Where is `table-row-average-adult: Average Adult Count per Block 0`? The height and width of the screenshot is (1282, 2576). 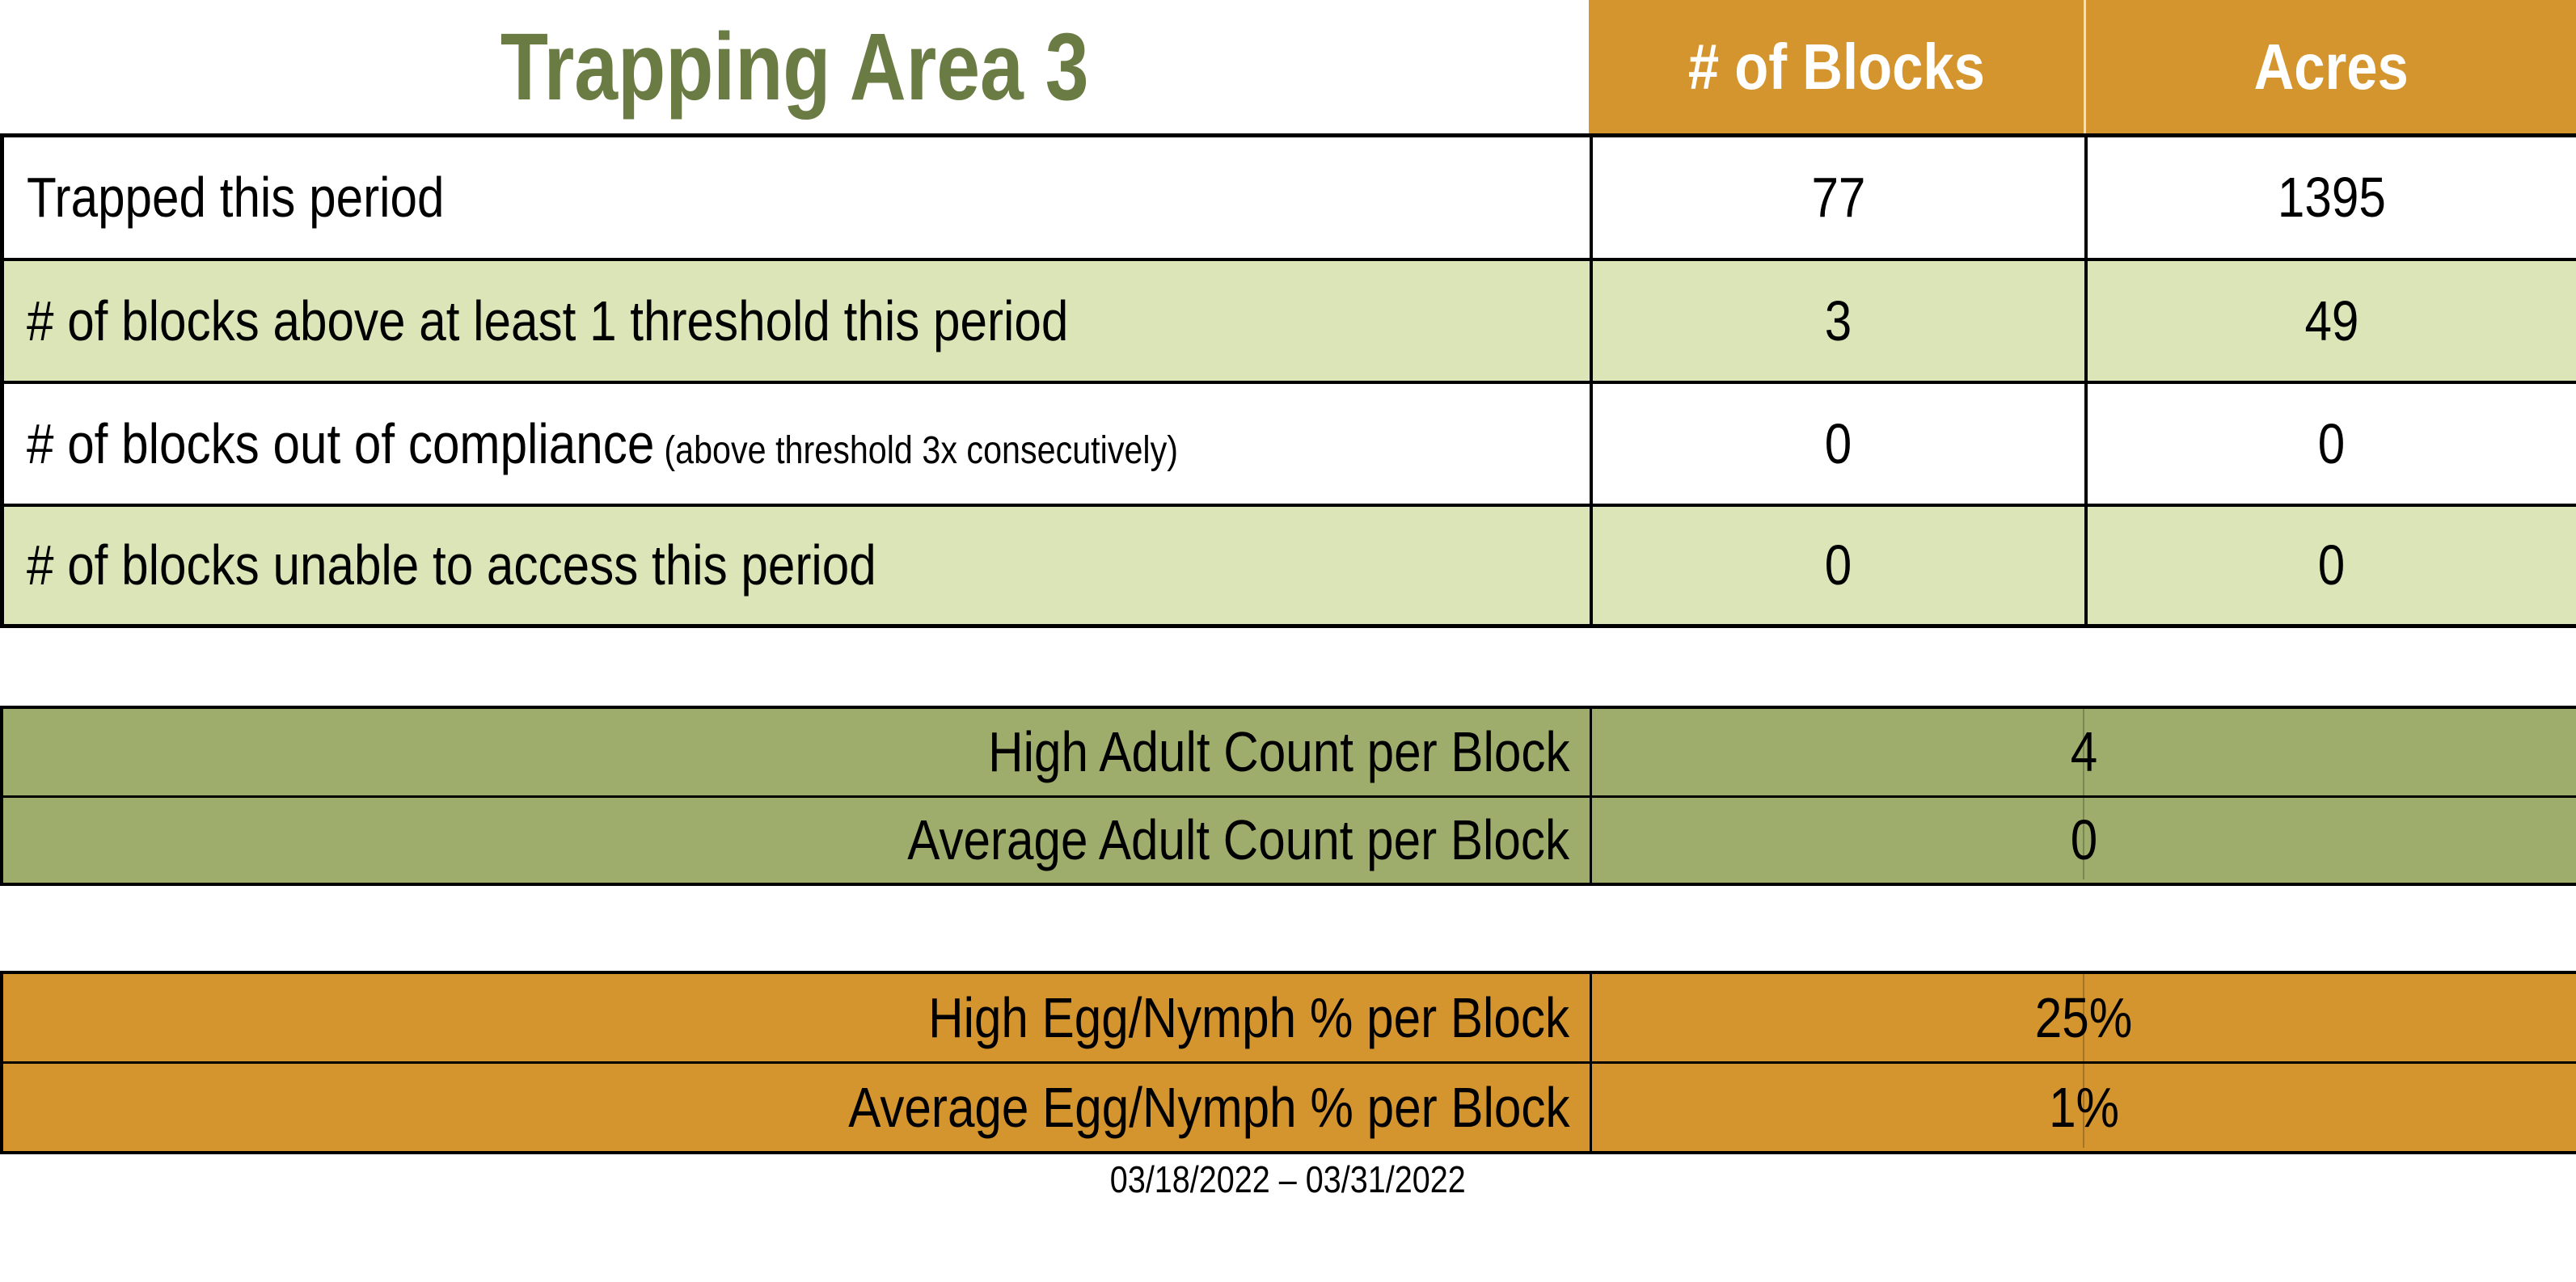 table-row-average-adult: Average Adult Count per Block 0 is located at coordinates (1288, 841).